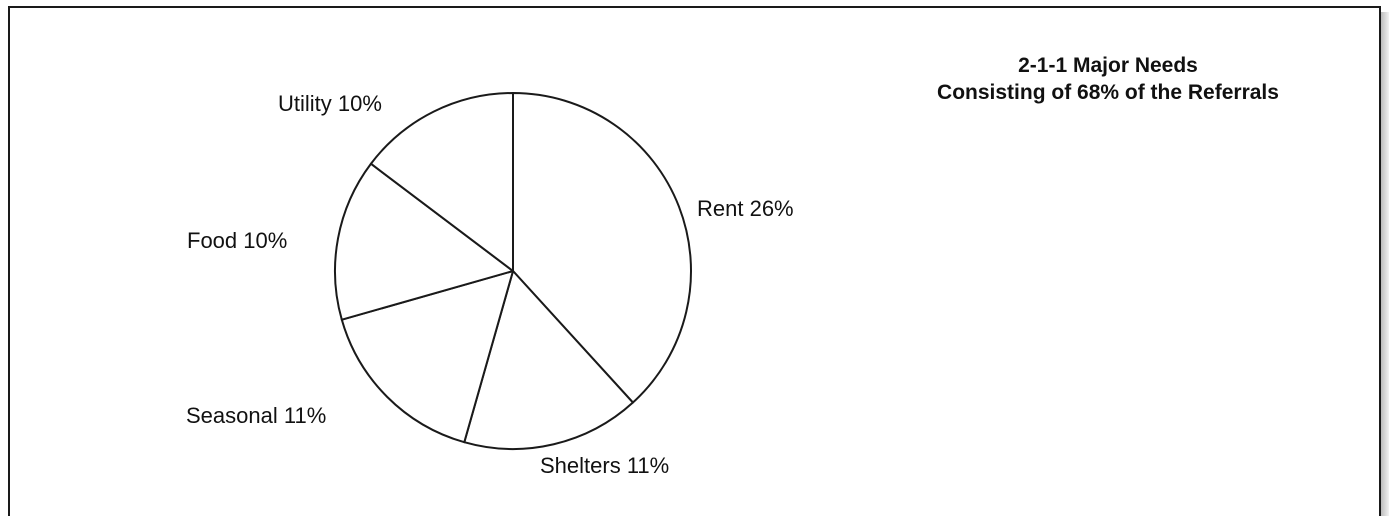  I want to click on chart-title: 2-1-1 Major Needs, so click(1108, 65).